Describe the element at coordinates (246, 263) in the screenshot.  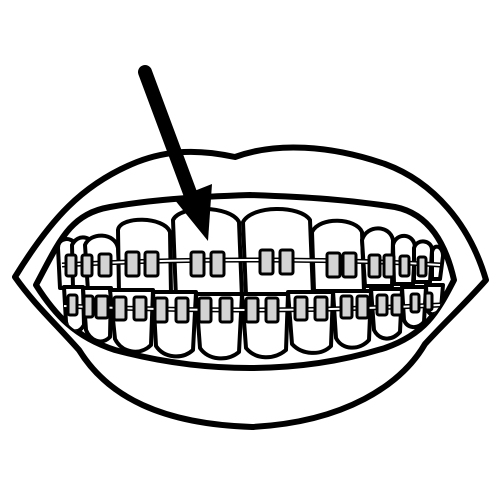
I see `upper-brackets` at that location.